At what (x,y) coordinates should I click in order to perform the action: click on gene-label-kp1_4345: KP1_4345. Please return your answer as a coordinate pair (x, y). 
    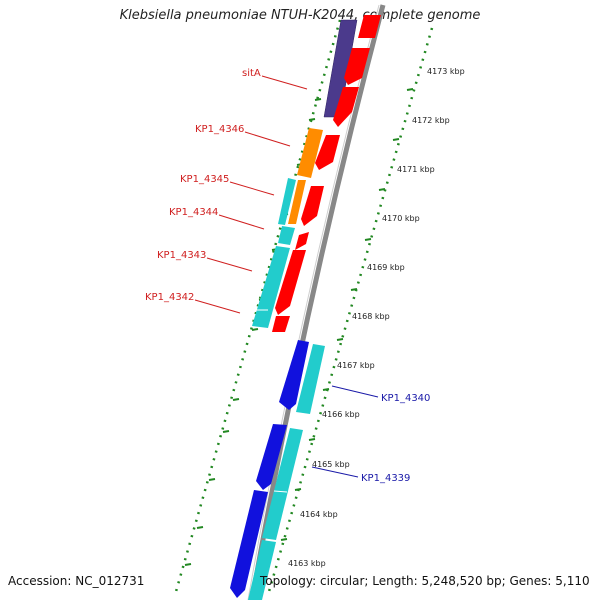
    Looking at the image, I should click on (204, 179).